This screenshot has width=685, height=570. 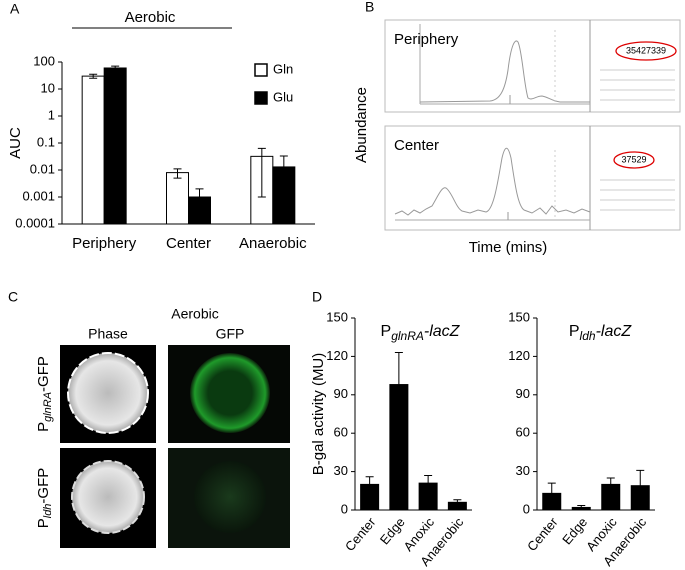 What do you see at coordinates (42, 168) in the screenshot?
I see `y-tick-label: 0.01` at bounding box center [42, 168].